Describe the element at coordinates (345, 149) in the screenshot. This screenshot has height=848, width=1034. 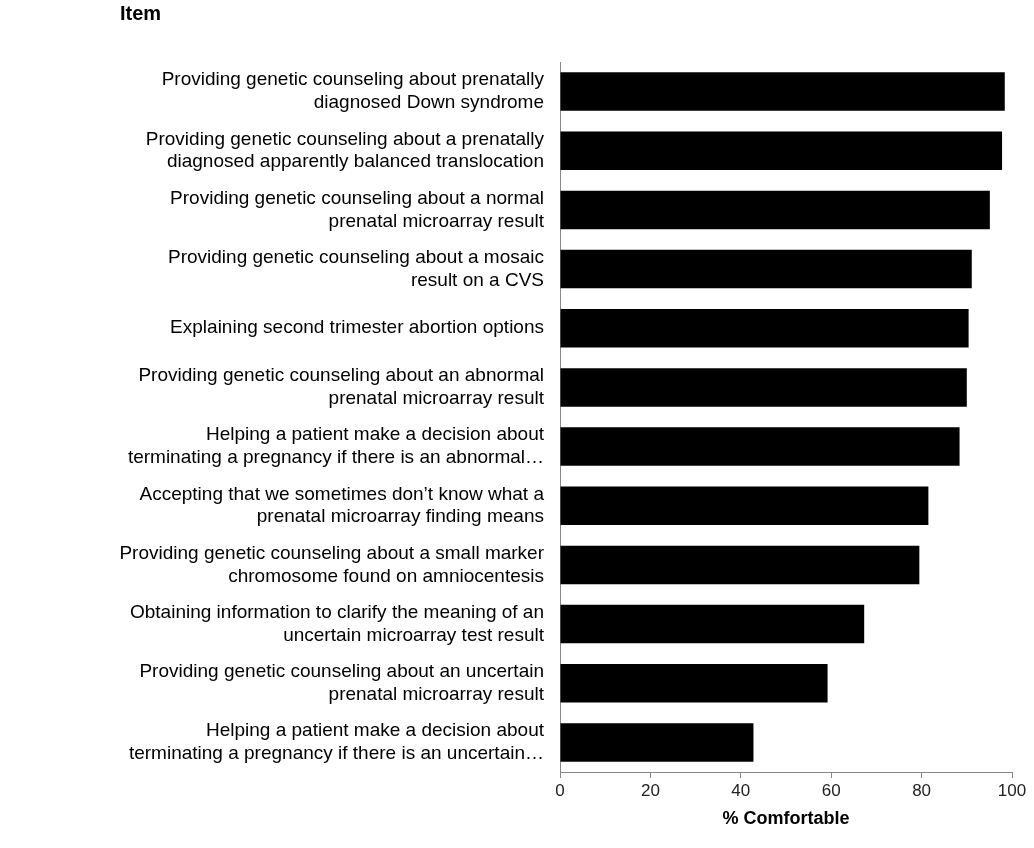
I see `y-tick-label: Providing genetic counseling about a prenatally diagnosed apparently balanced translocation` at that location.